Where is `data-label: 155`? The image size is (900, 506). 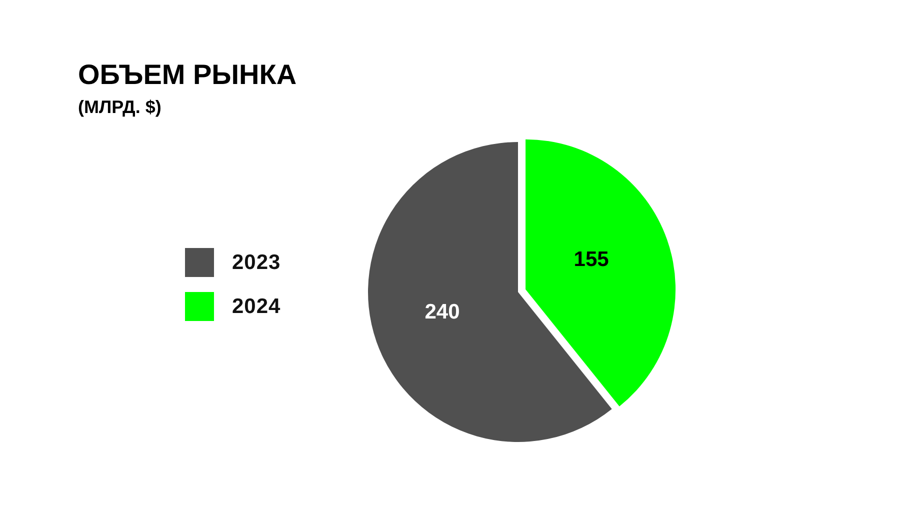
data-label: 155 is located at coordinates (592, 259).